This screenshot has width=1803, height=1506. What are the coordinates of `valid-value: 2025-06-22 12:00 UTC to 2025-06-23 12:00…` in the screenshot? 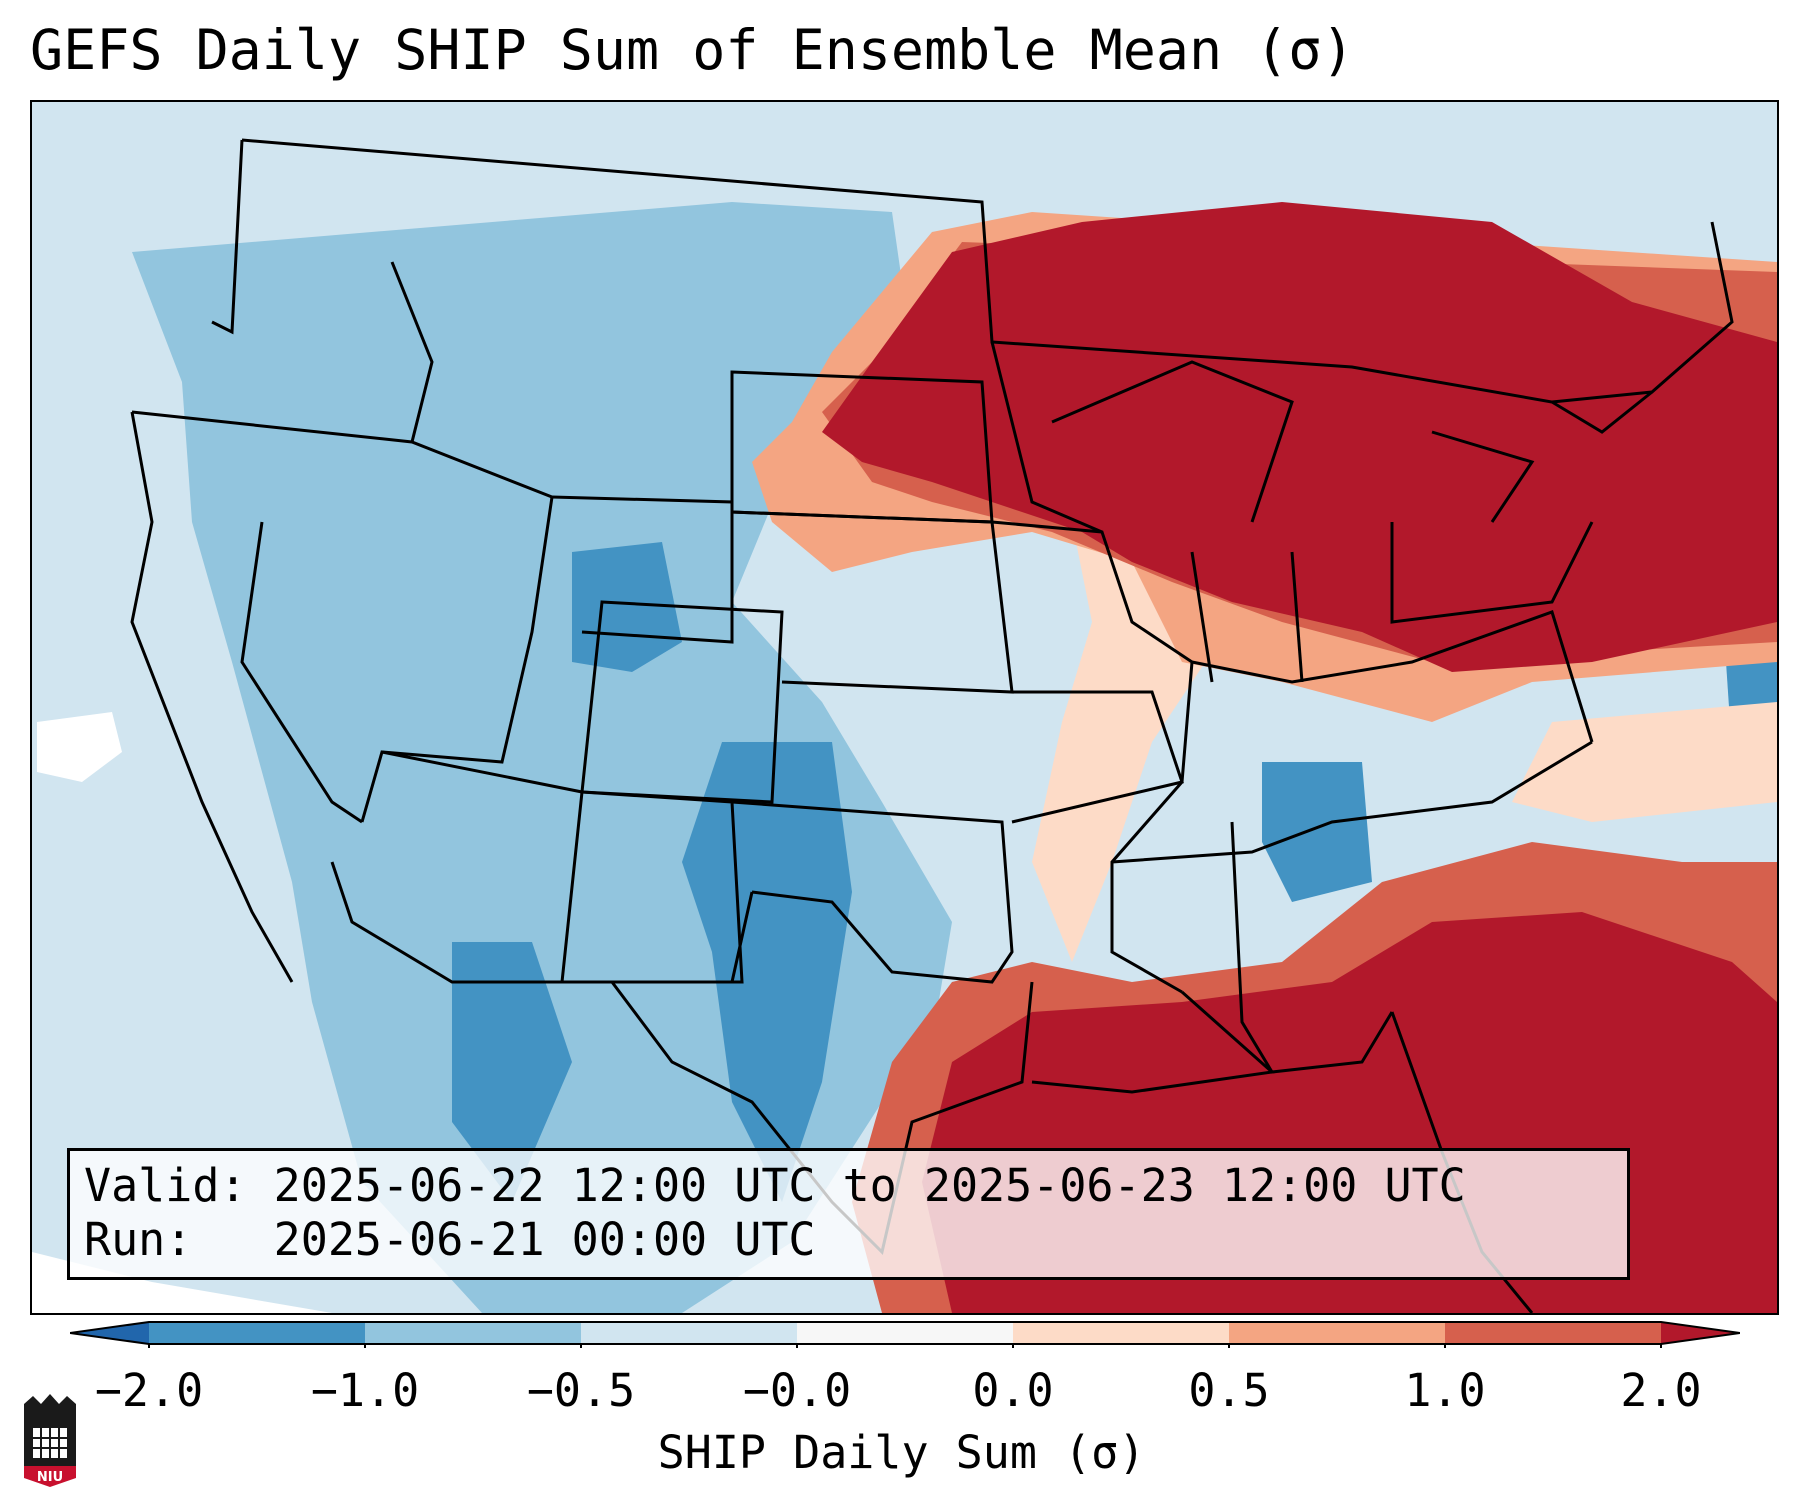 It's located at (869, 1185).